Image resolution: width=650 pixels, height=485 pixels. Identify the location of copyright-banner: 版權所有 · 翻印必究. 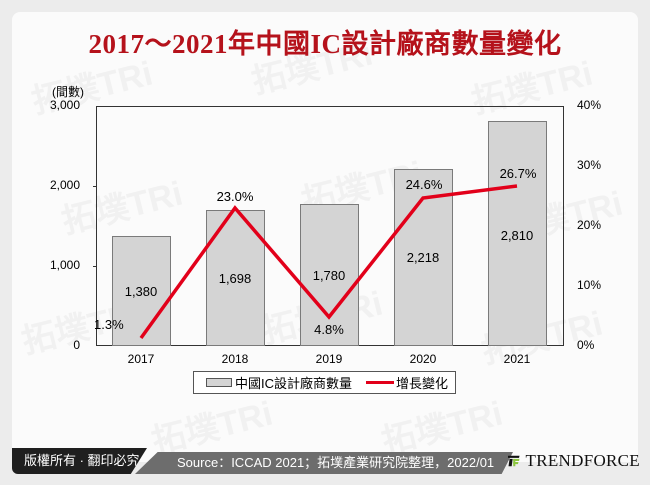
(79, 461).